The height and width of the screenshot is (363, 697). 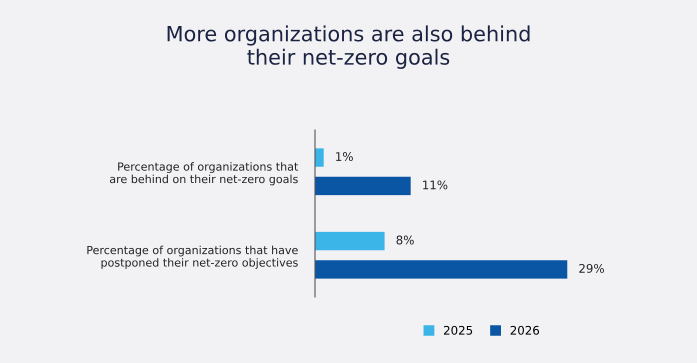 I want to click on data-label: 11%, so click(x=435, y=185).